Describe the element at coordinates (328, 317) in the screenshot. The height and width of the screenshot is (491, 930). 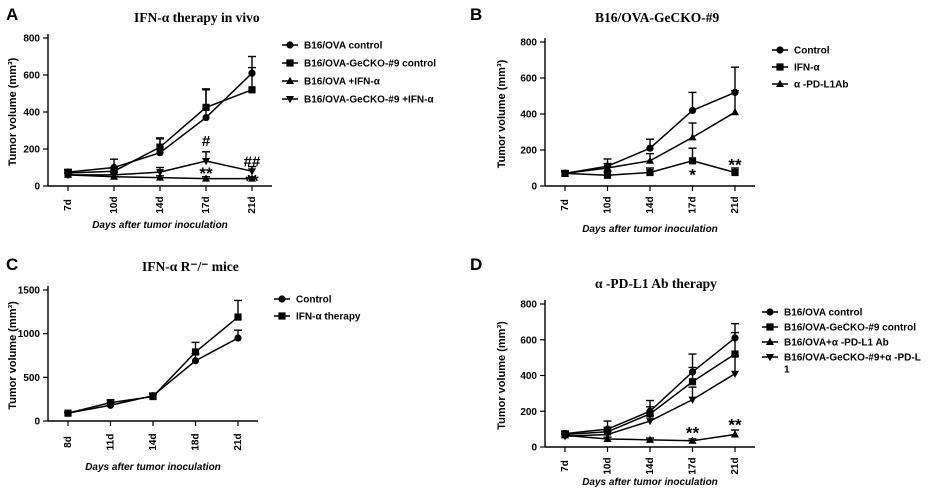
I see `legend-label: IFN-α therapy` at that location.